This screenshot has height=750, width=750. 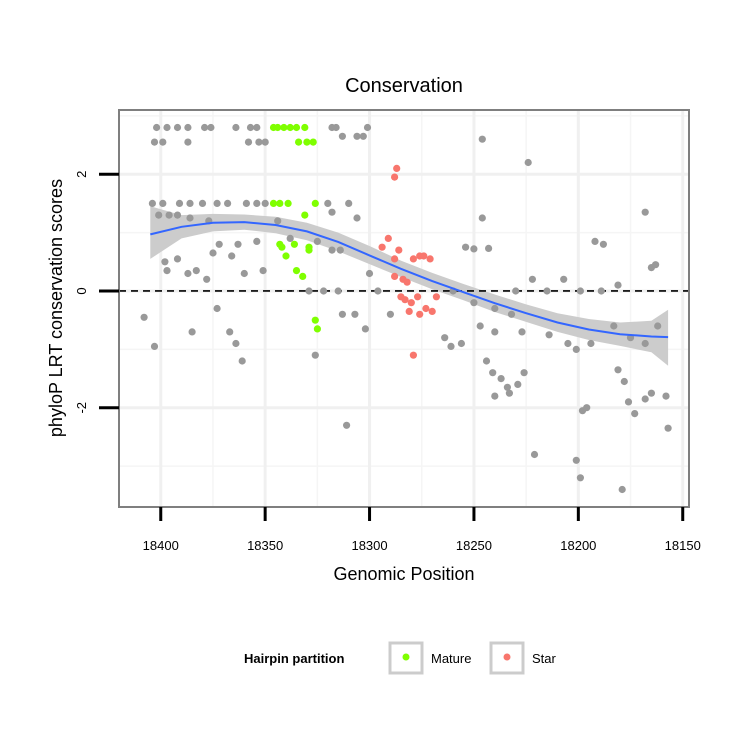 I want to click on y-axis: -2 0 2, so click(x=96, y=292).